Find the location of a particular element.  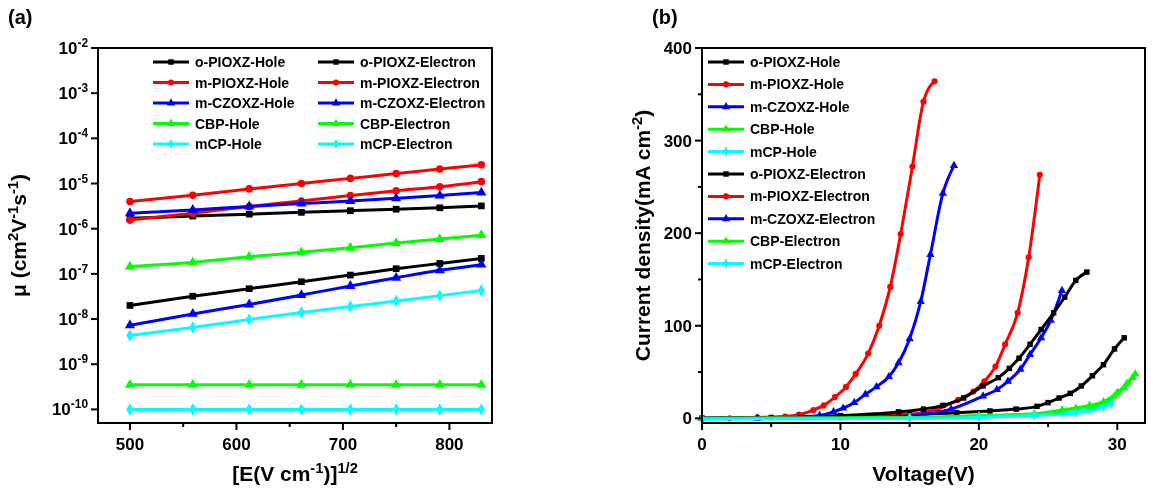

y-tick-label: 10$^{-4}$ is located at coordinates (73, 137).